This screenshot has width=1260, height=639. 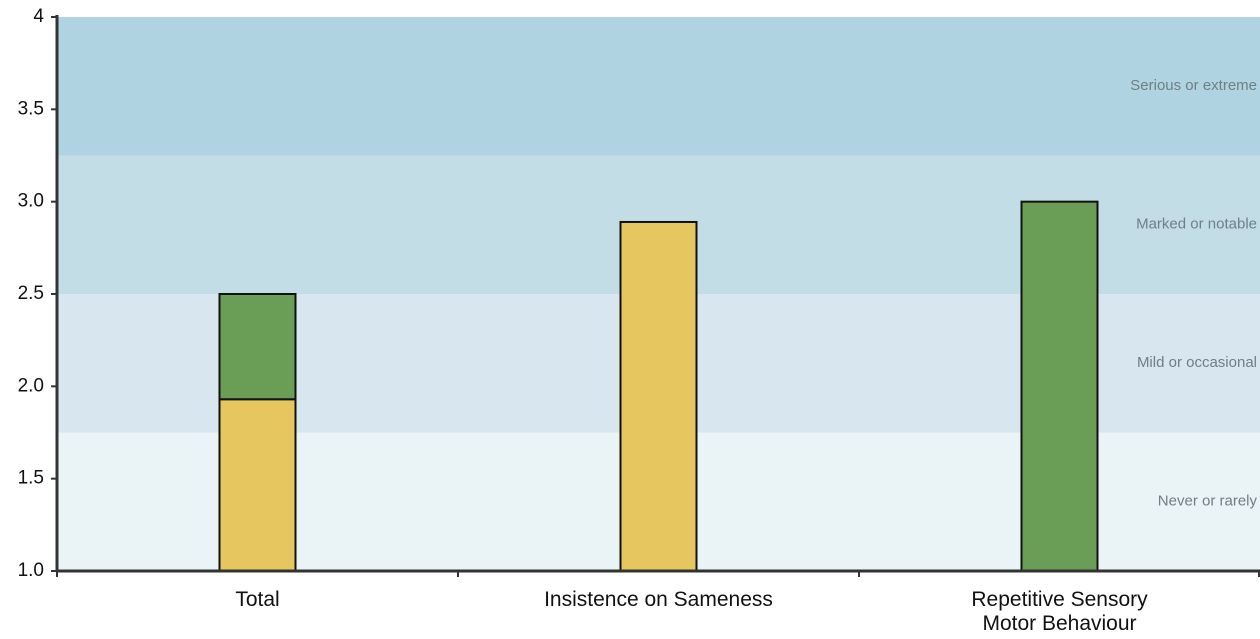 What do you see at coordinates (257, 599) in the screenshot?
I see `x-tick-label: Total` at bounding box center [257, 599].